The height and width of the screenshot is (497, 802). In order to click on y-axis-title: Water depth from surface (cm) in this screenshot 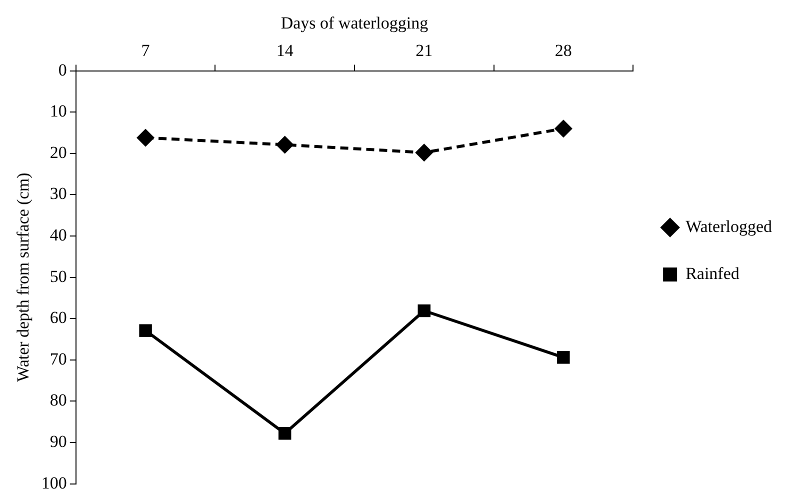, I will do `click(23, 277)`.